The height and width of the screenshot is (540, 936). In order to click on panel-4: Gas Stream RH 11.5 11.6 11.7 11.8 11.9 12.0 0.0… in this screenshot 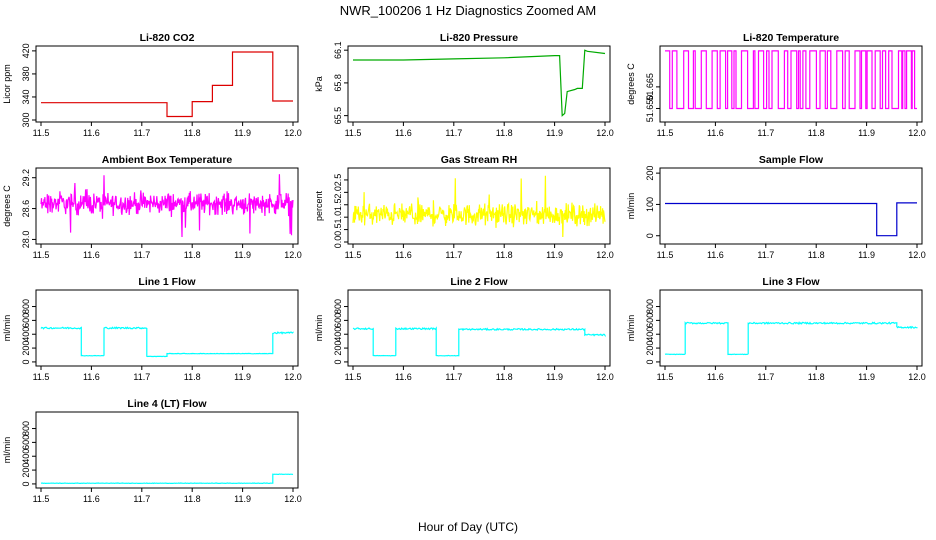, I will do `click(464, 207)`.